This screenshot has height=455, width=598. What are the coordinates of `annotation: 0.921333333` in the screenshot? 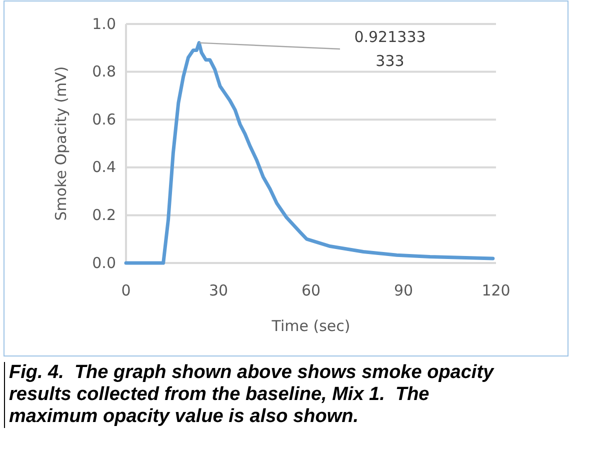 It's located at (390, 49).